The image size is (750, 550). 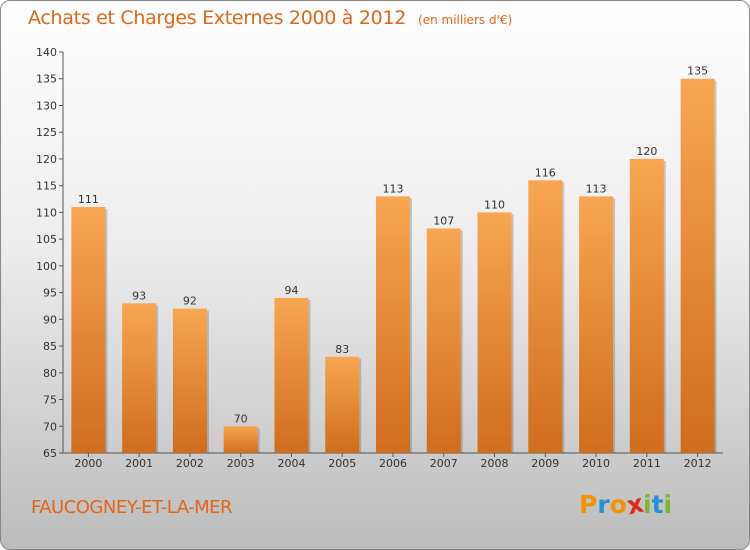 What do you see at coordinates (443, 220) in the screenshot?
I see `data-label: 107` at bounding box center [443, 220].